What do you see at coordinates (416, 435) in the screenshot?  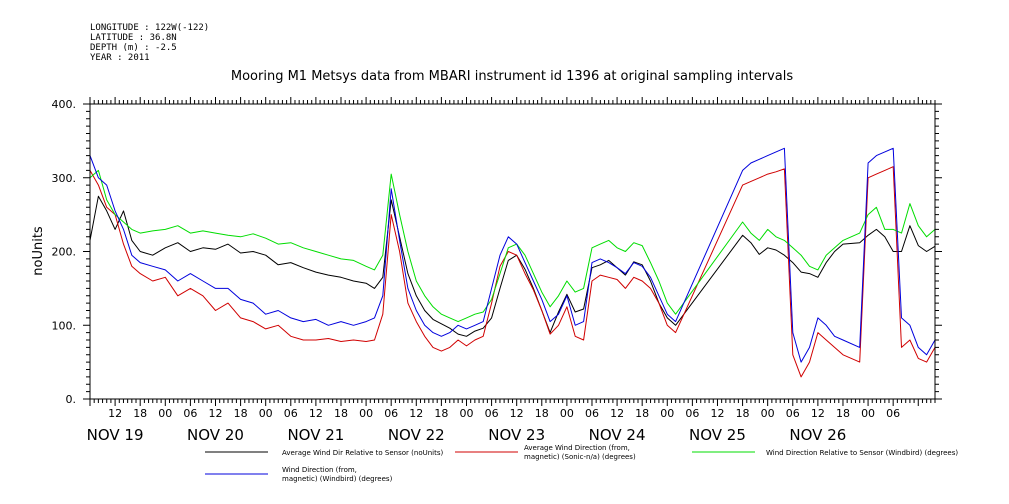 I see `day-label: NOV 22` at bounding box center [416, 435].